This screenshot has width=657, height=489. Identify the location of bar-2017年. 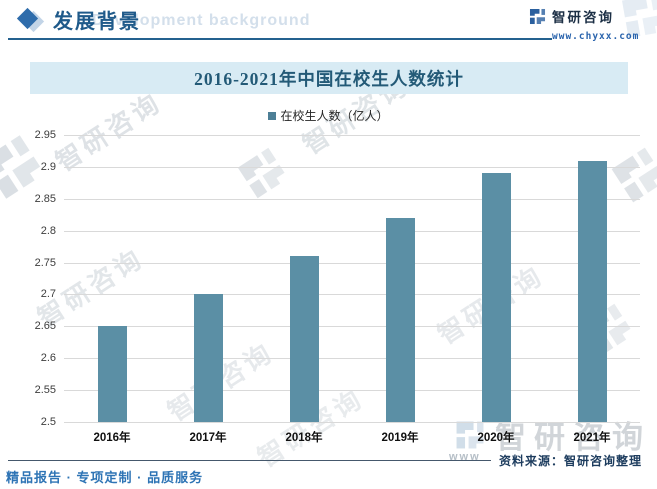
(208, 358).